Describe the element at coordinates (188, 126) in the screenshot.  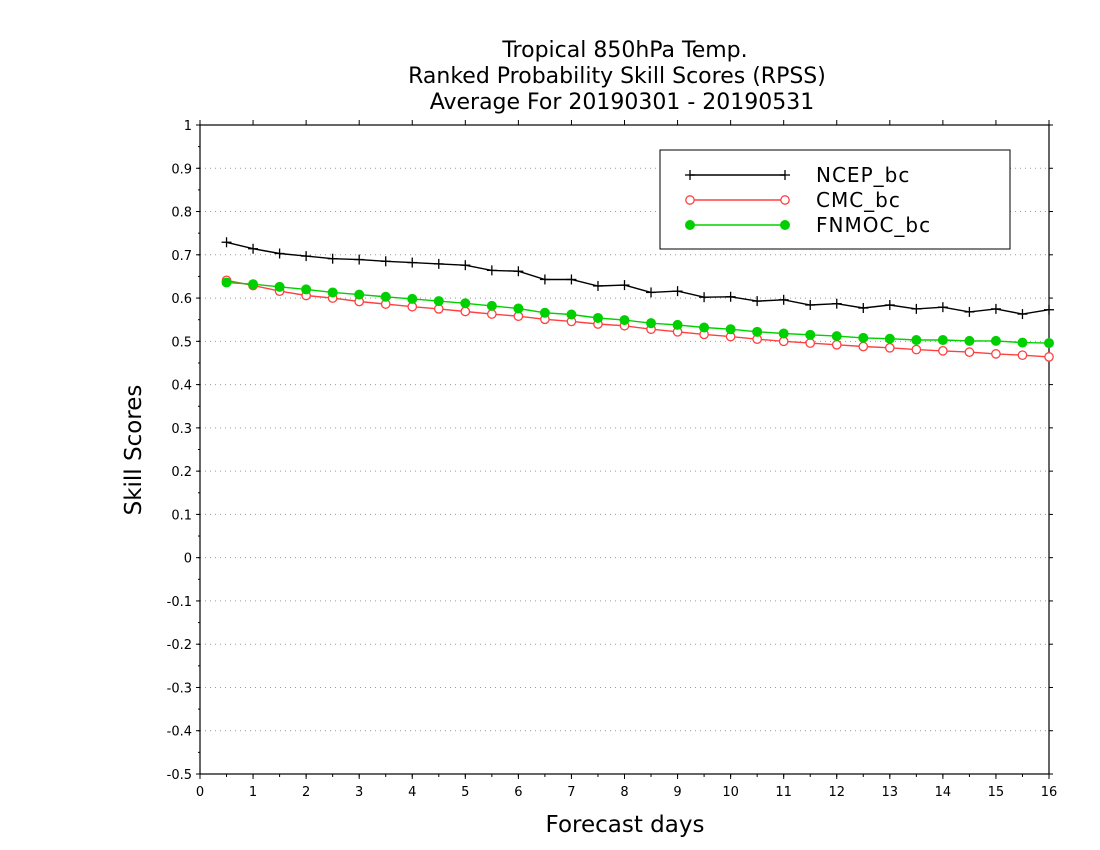
I see `y-tick-label: 1` at that location.